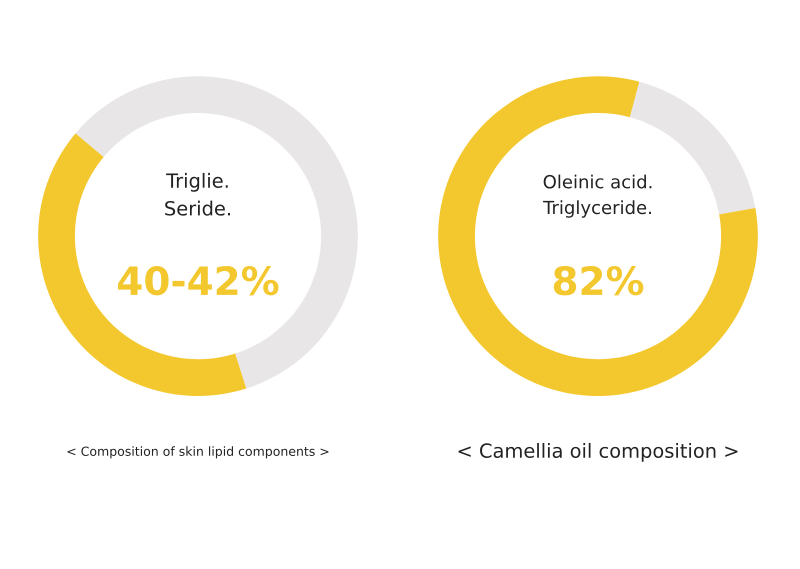  What do you see at coordinates (599, 281) in the screenshot?
I see `text: 82%` at bounding box center [599, 281].